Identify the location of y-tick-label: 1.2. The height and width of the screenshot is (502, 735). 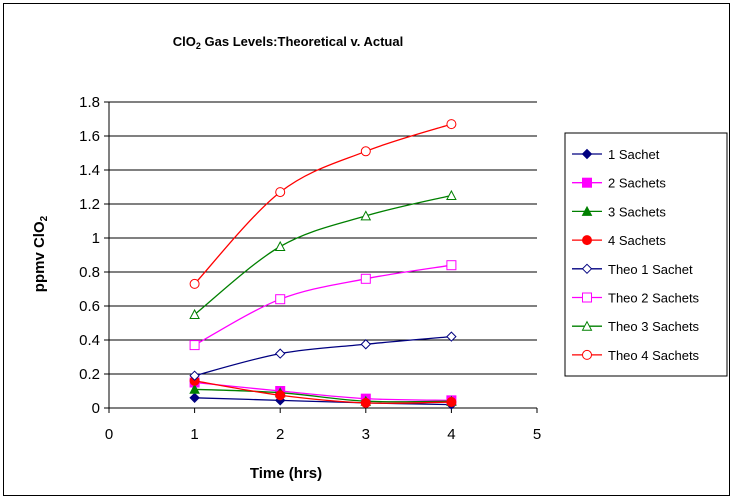
(89, 204).